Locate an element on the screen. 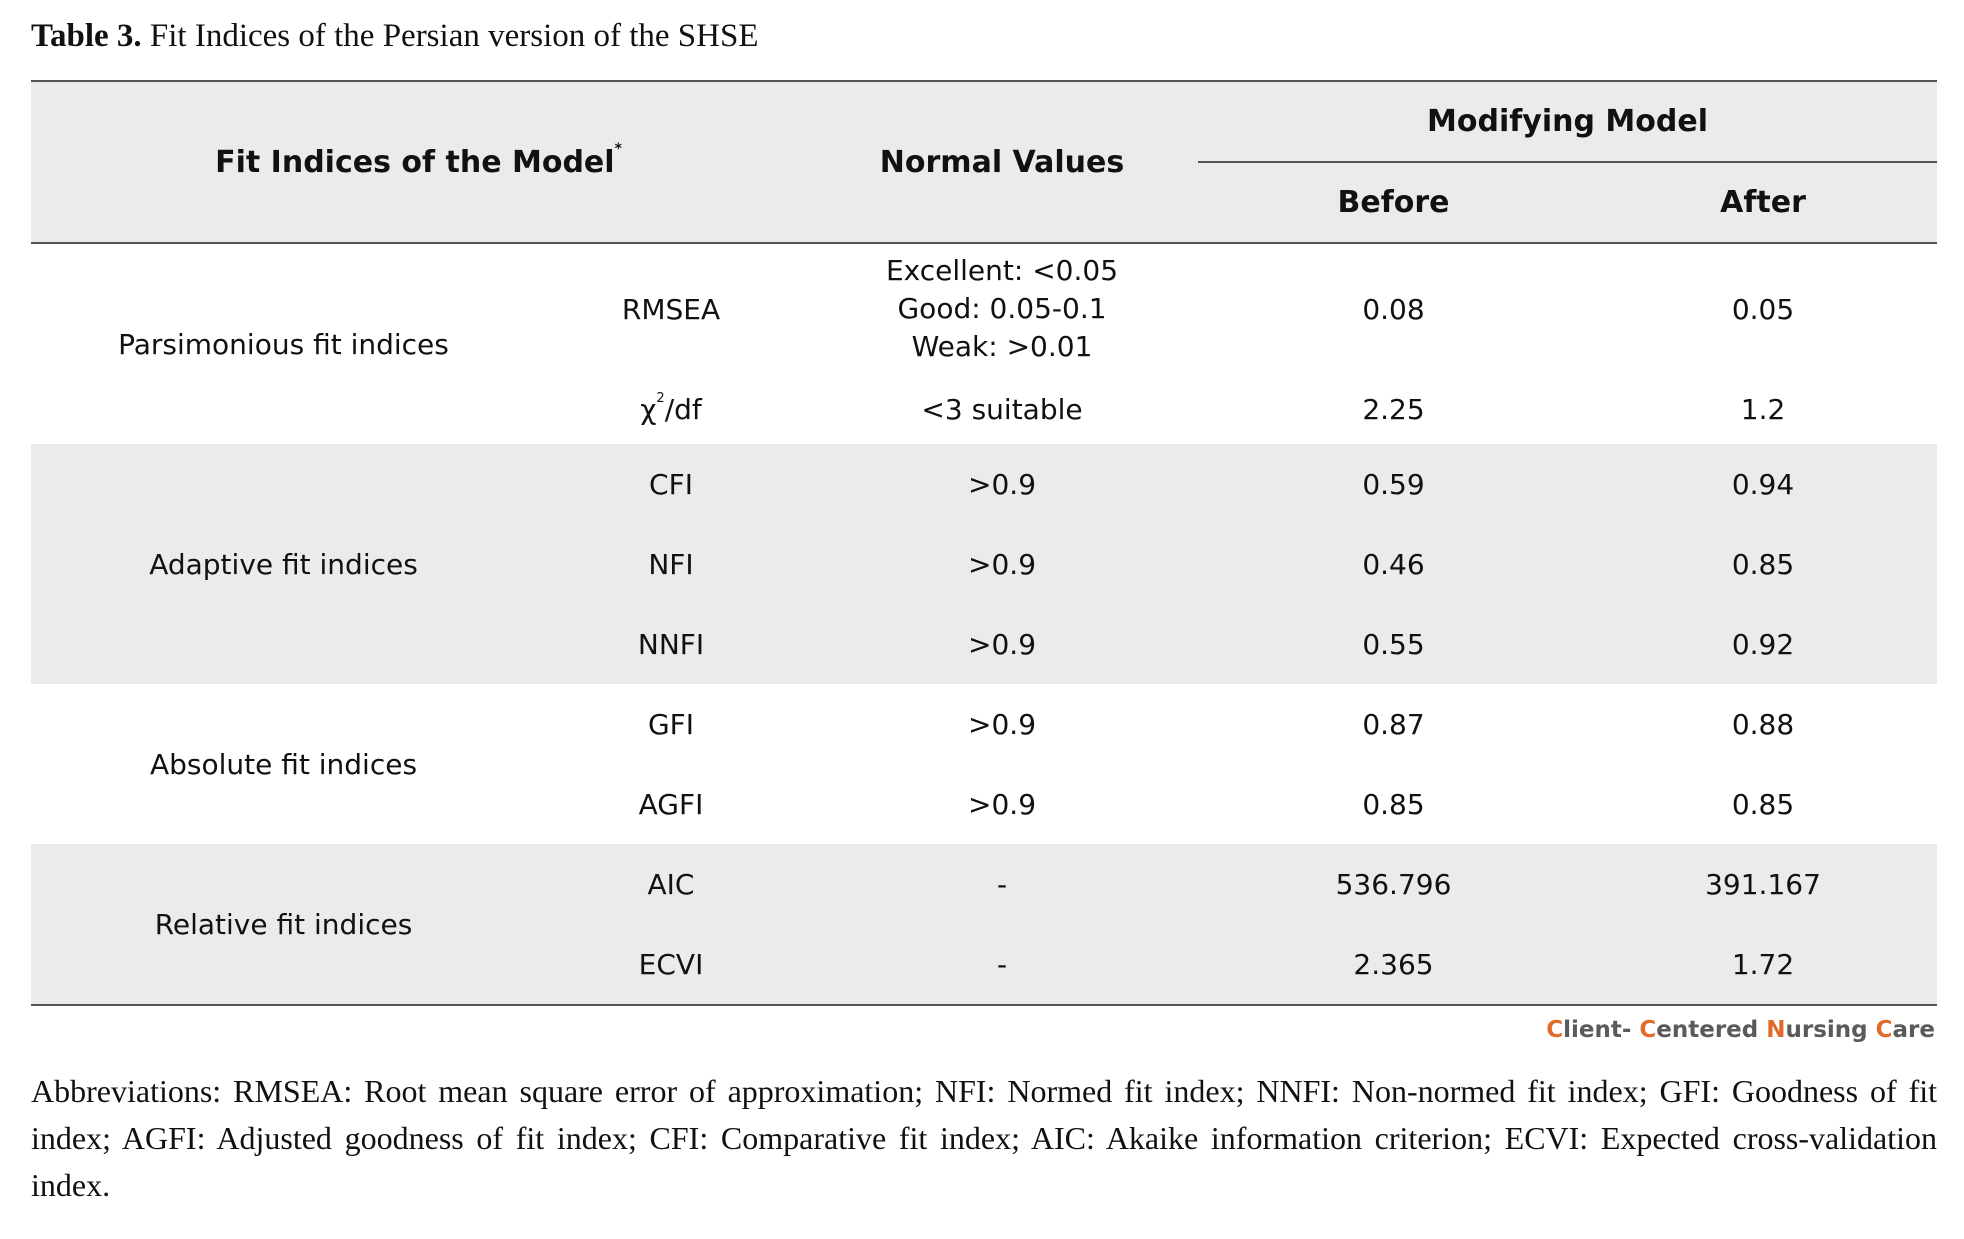 The image size is (1964, 1239). before-cell: 2.365 is located at coordinates (1394, 964).